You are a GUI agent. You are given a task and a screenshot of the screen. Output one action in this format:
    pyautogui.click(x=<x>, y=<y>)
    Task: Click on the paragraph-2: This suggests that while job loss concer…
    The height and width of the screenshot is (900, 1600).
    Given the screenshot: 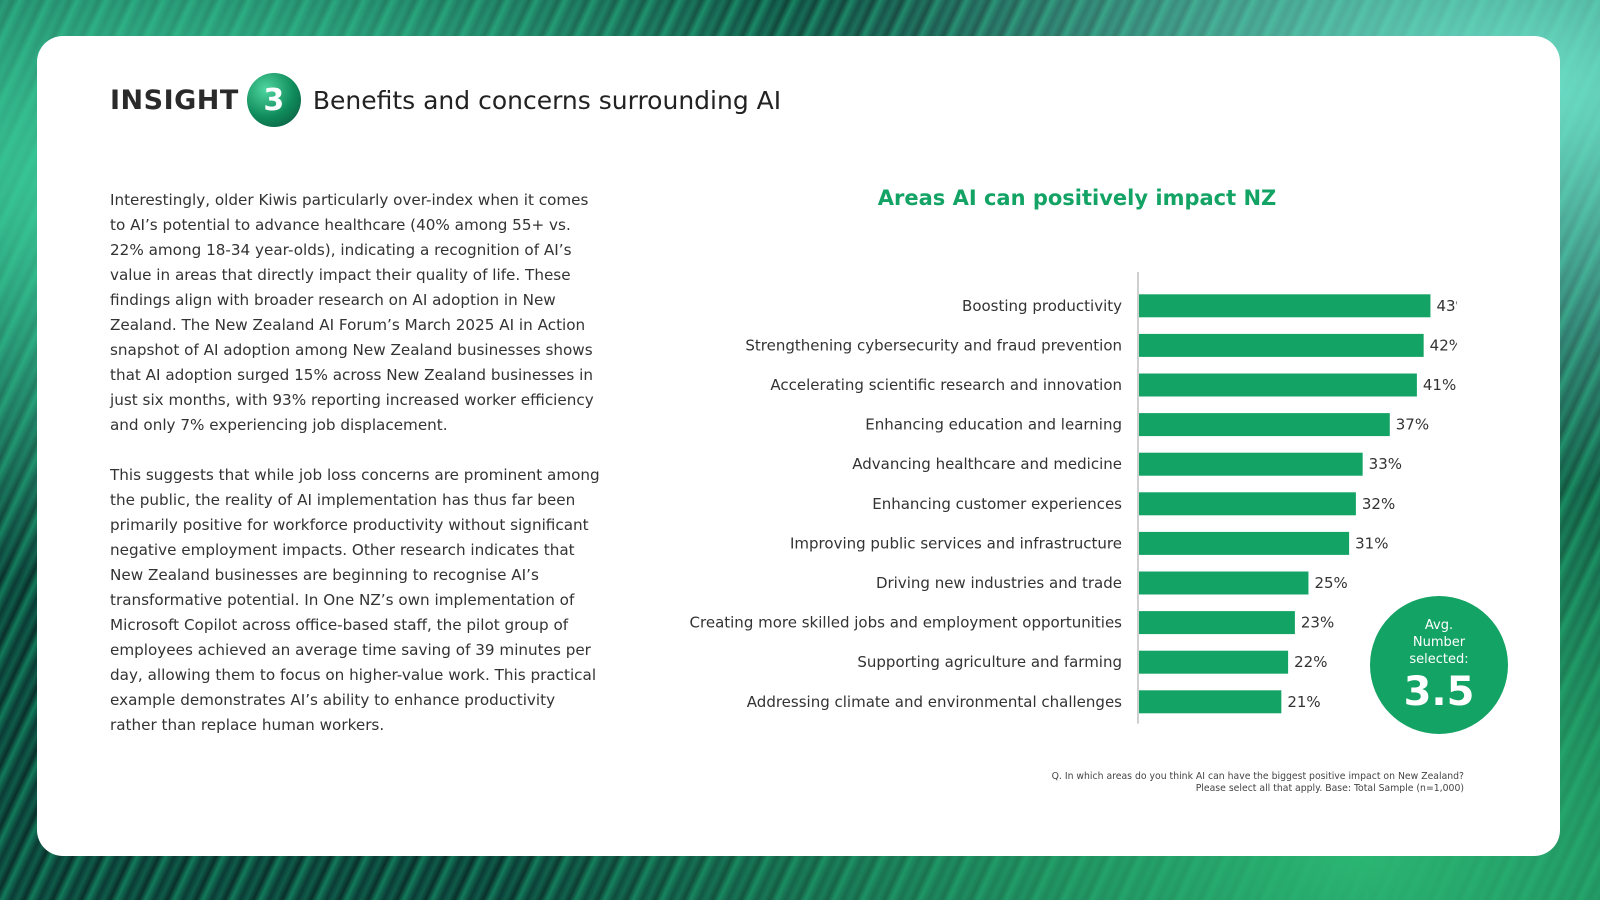 What is the action you would take?
    pyautogui.click(x=355, y=600)
    